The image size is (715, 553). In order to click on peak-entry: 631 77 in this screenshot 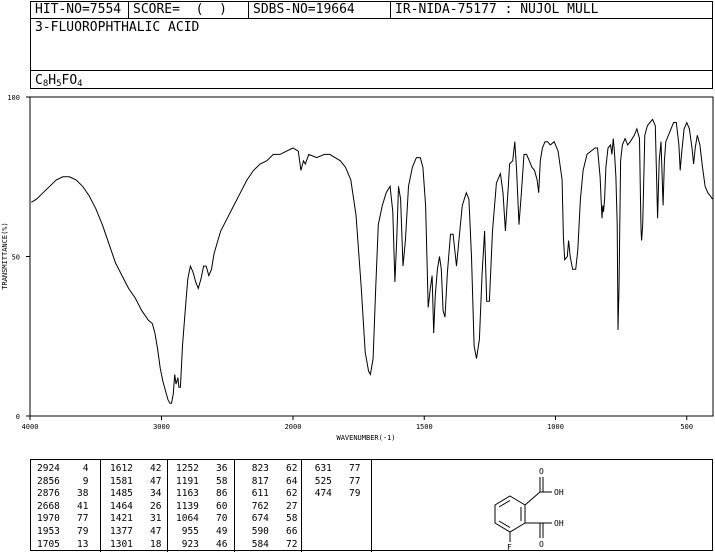, I will do `click(340, 469)`.